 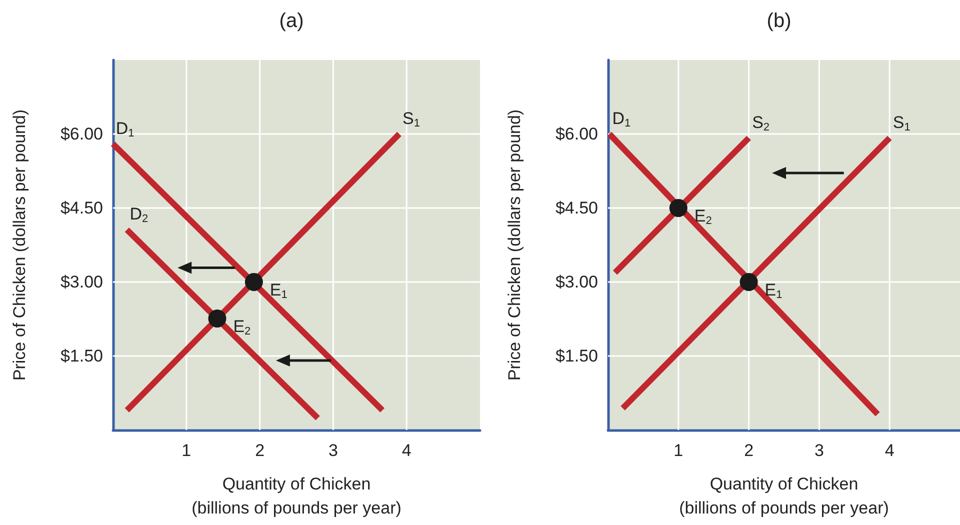 I want to click on chart-title: (b), so click(x=779, y=21).